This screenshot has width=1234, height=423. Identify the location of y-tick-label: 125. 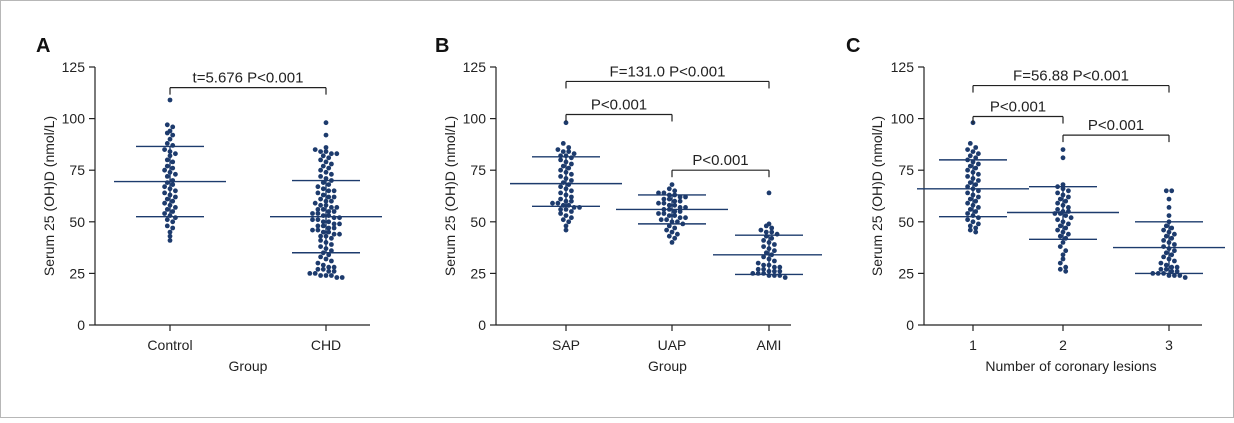
(903, 67).